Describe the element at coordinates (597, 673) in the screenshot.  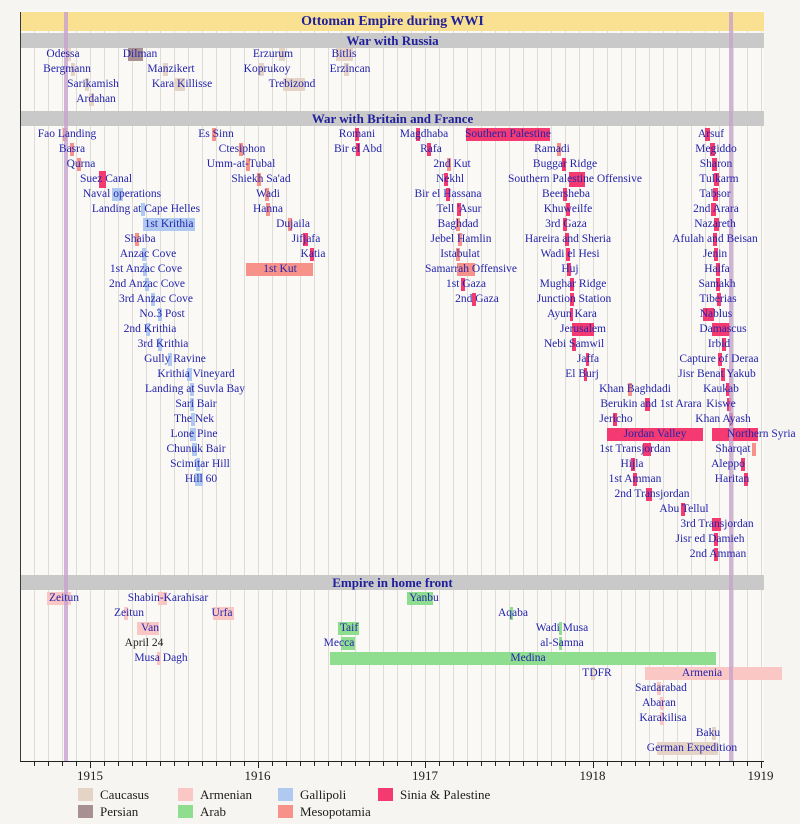
I see `event-tdfr: TDFR` at that location.